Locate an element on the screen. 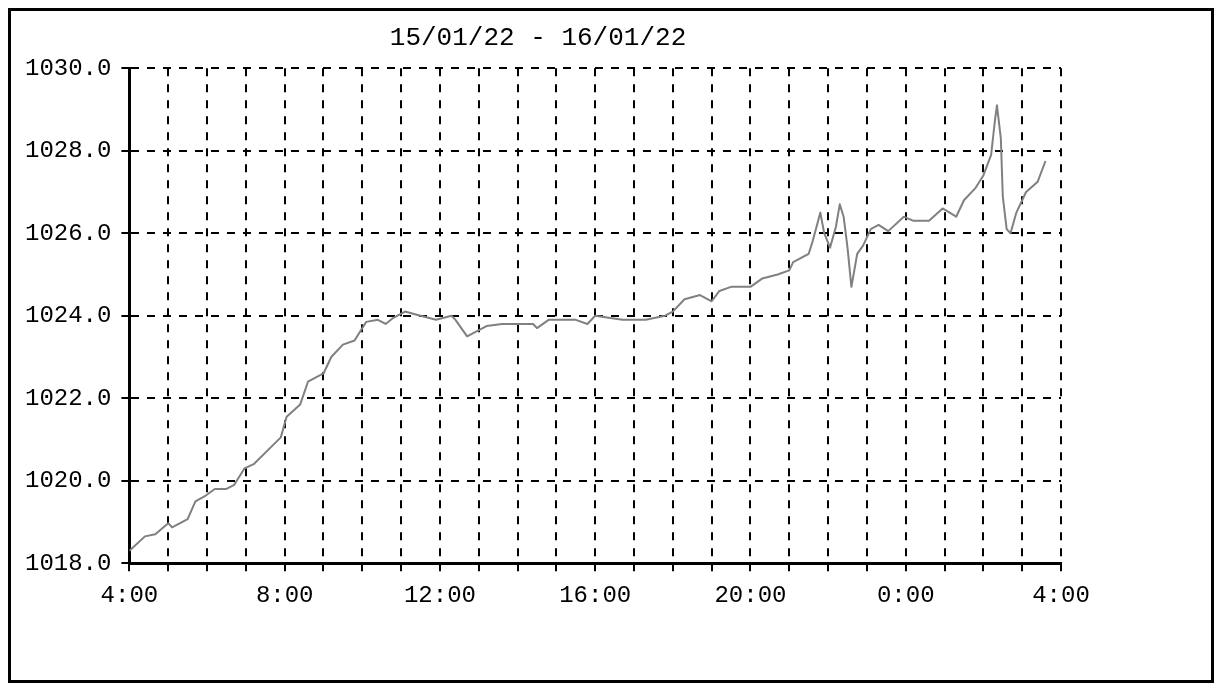 Image resolution: width=1222 pixels, height=691 pixels. y-tick-label: 1020.0 is located at coordinates (68, 481).